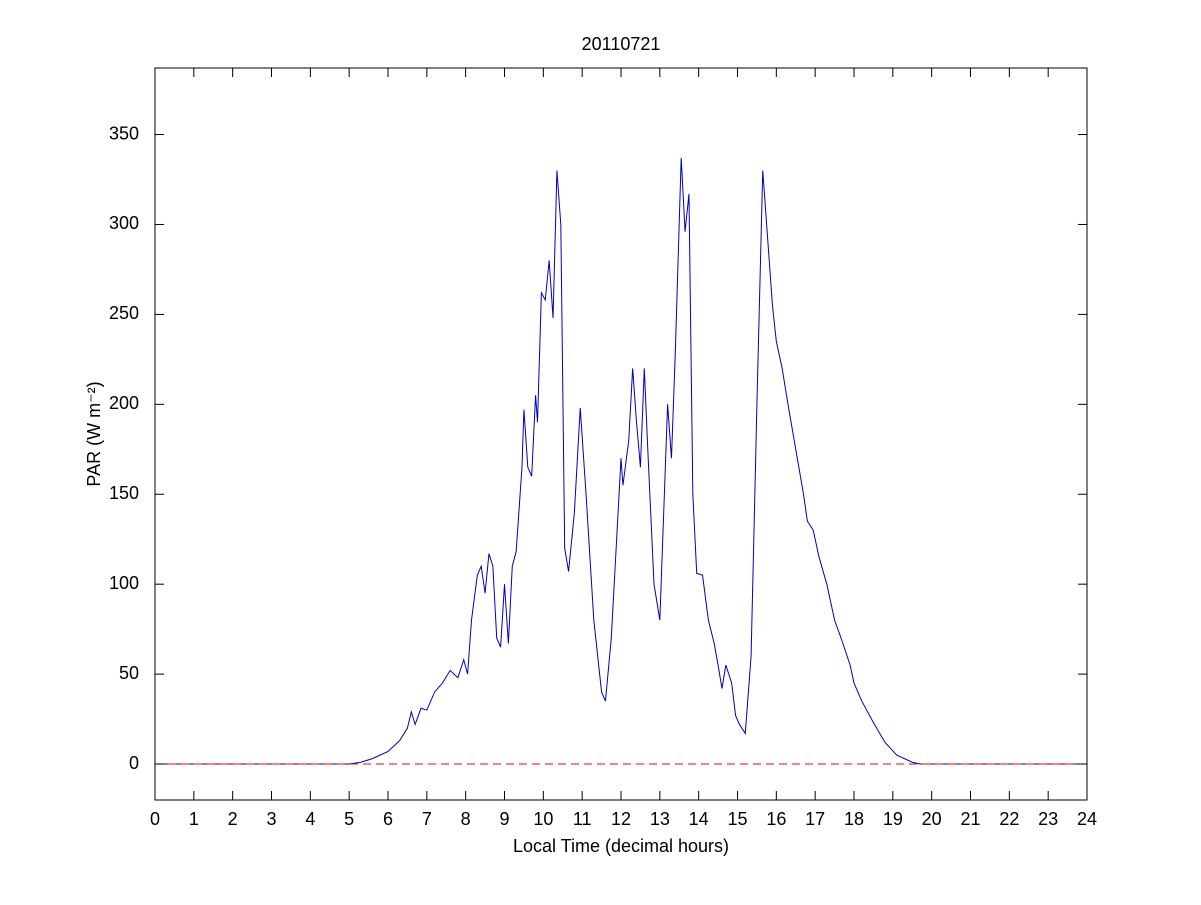  What do you see at coordinates (621, 44) in the screenshot?
I see `chart-title: 20110721` at bounding box center [621, 44].